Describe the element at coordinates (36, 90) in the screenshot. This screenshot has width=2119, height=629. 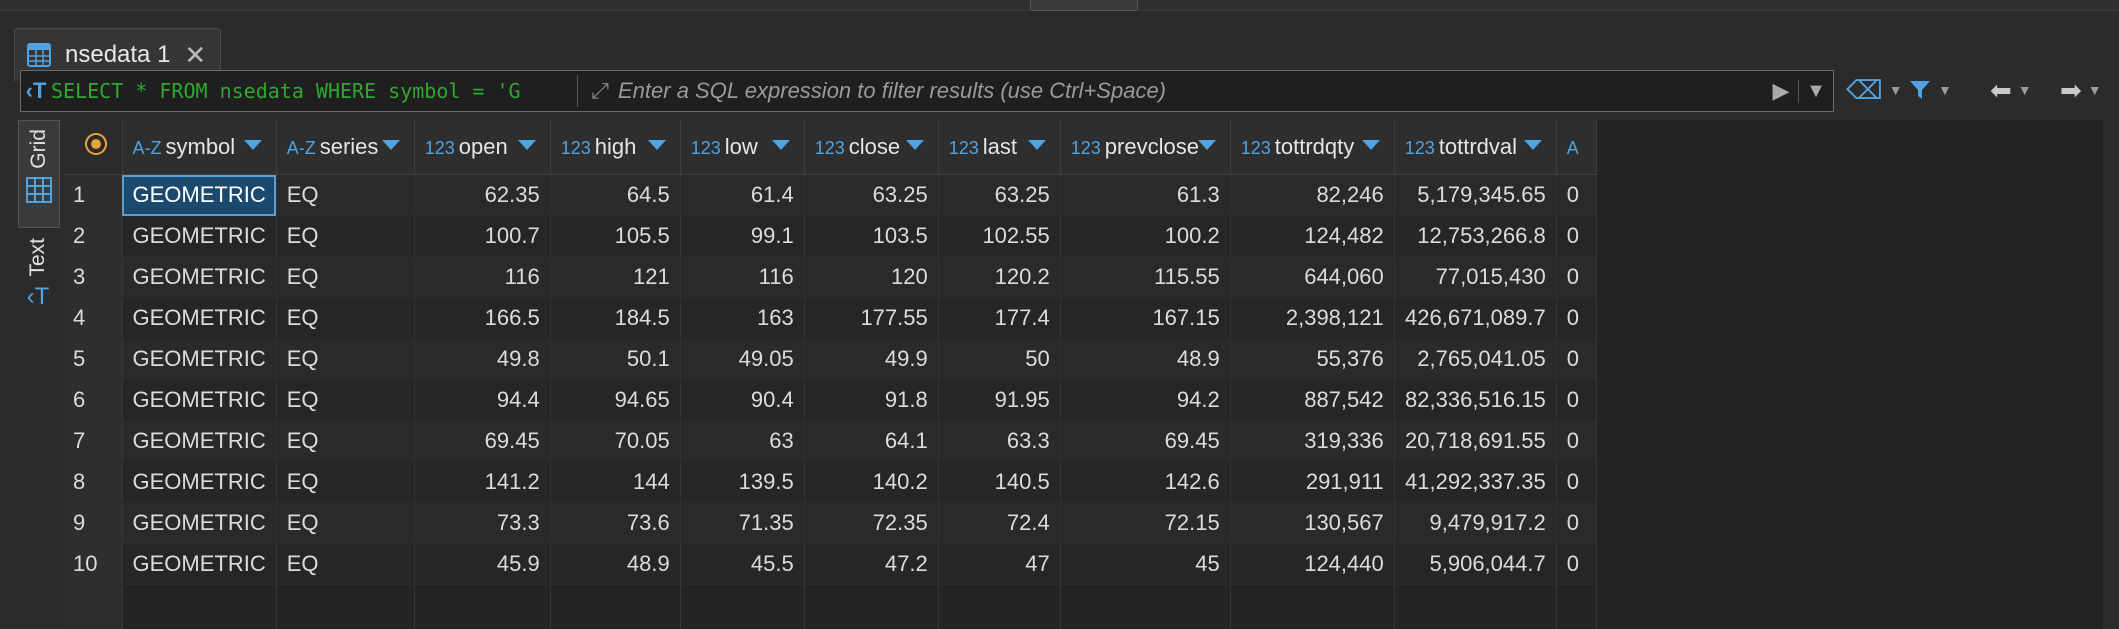
I see `sql-text-icon: ‹T` at that location.